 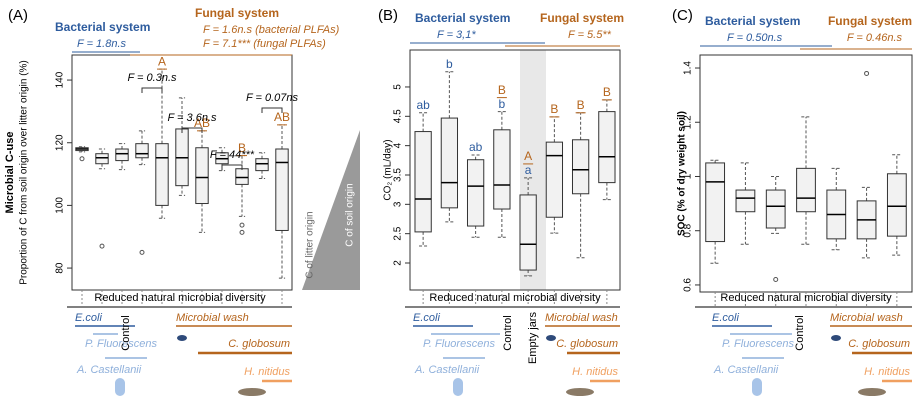 I want to click on y-tick-label: 4.5, so click(x=398, y=116).